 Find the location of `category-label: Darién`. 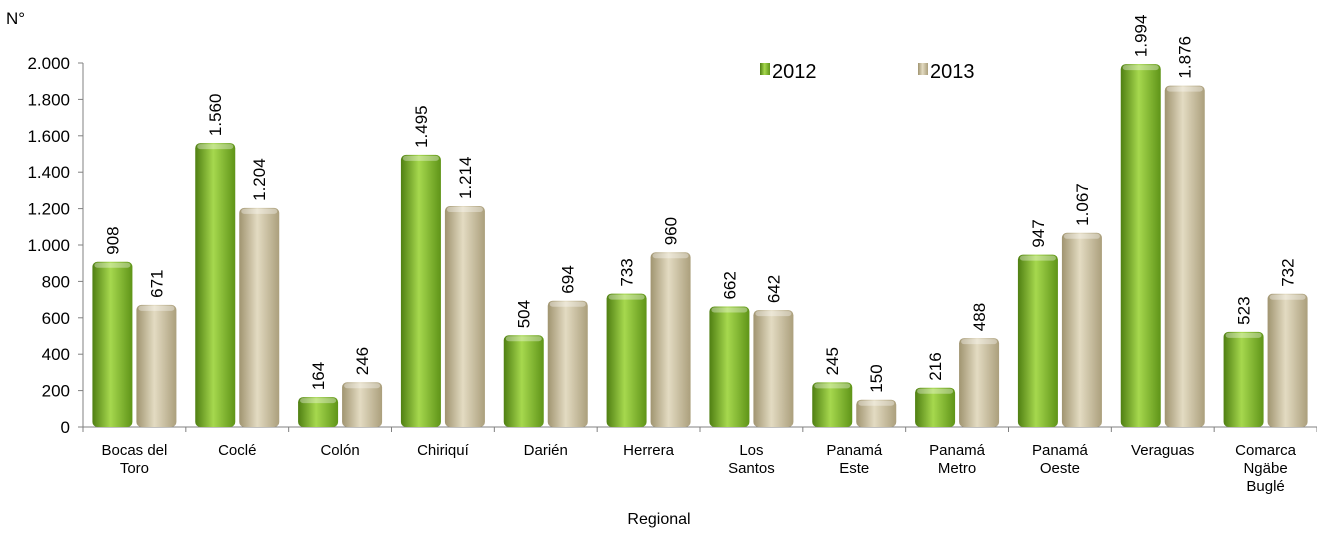

category-label: Darién is located at coordinates (546, 450).